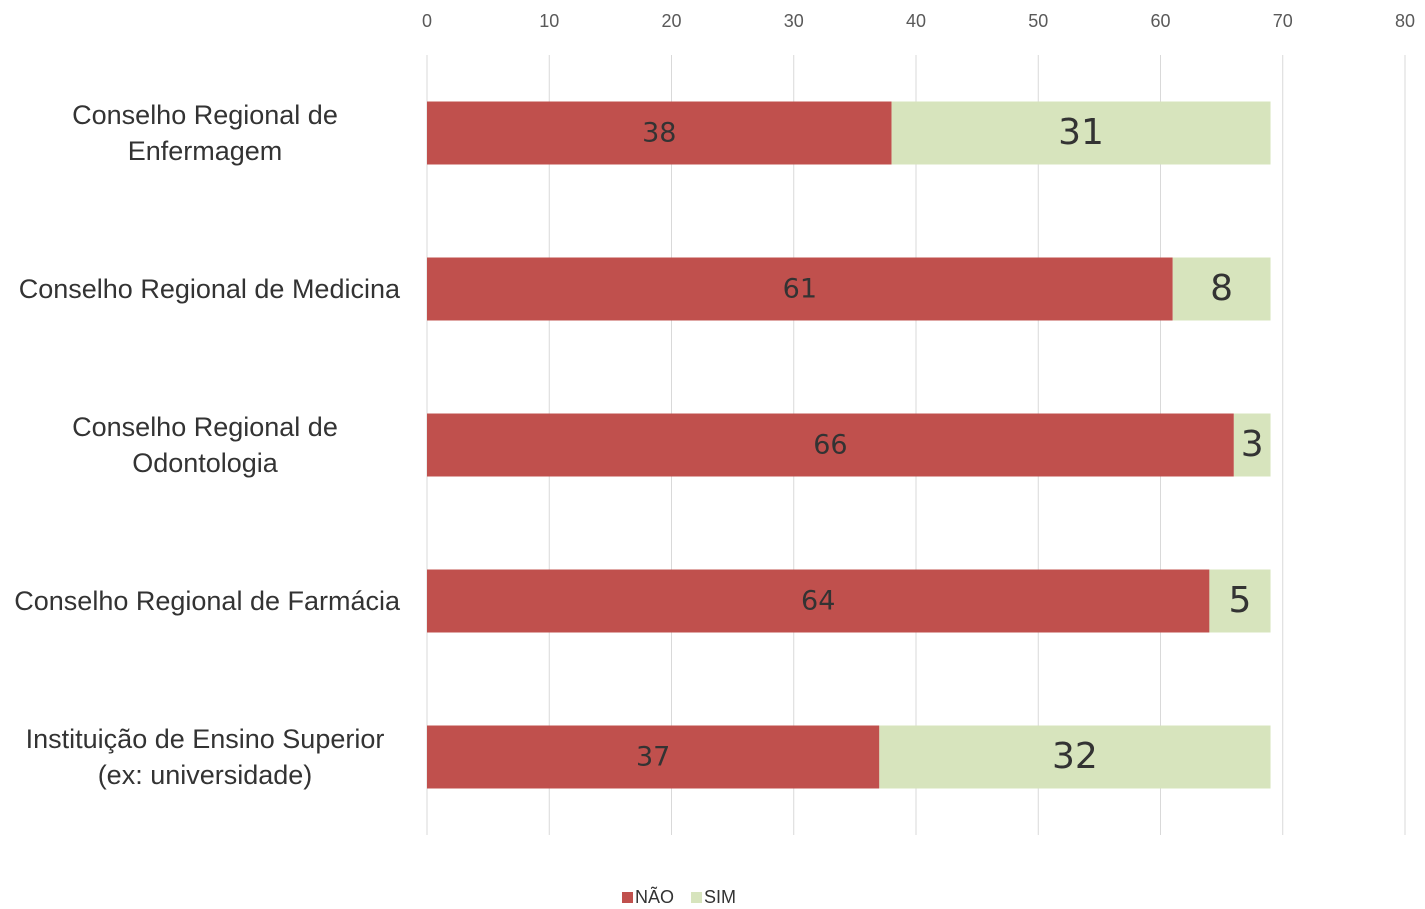  What do you see at coordinates (1038, 21) in the screenshot?
I see `x-tick-label: 50` at bounding box center [1038, 21].